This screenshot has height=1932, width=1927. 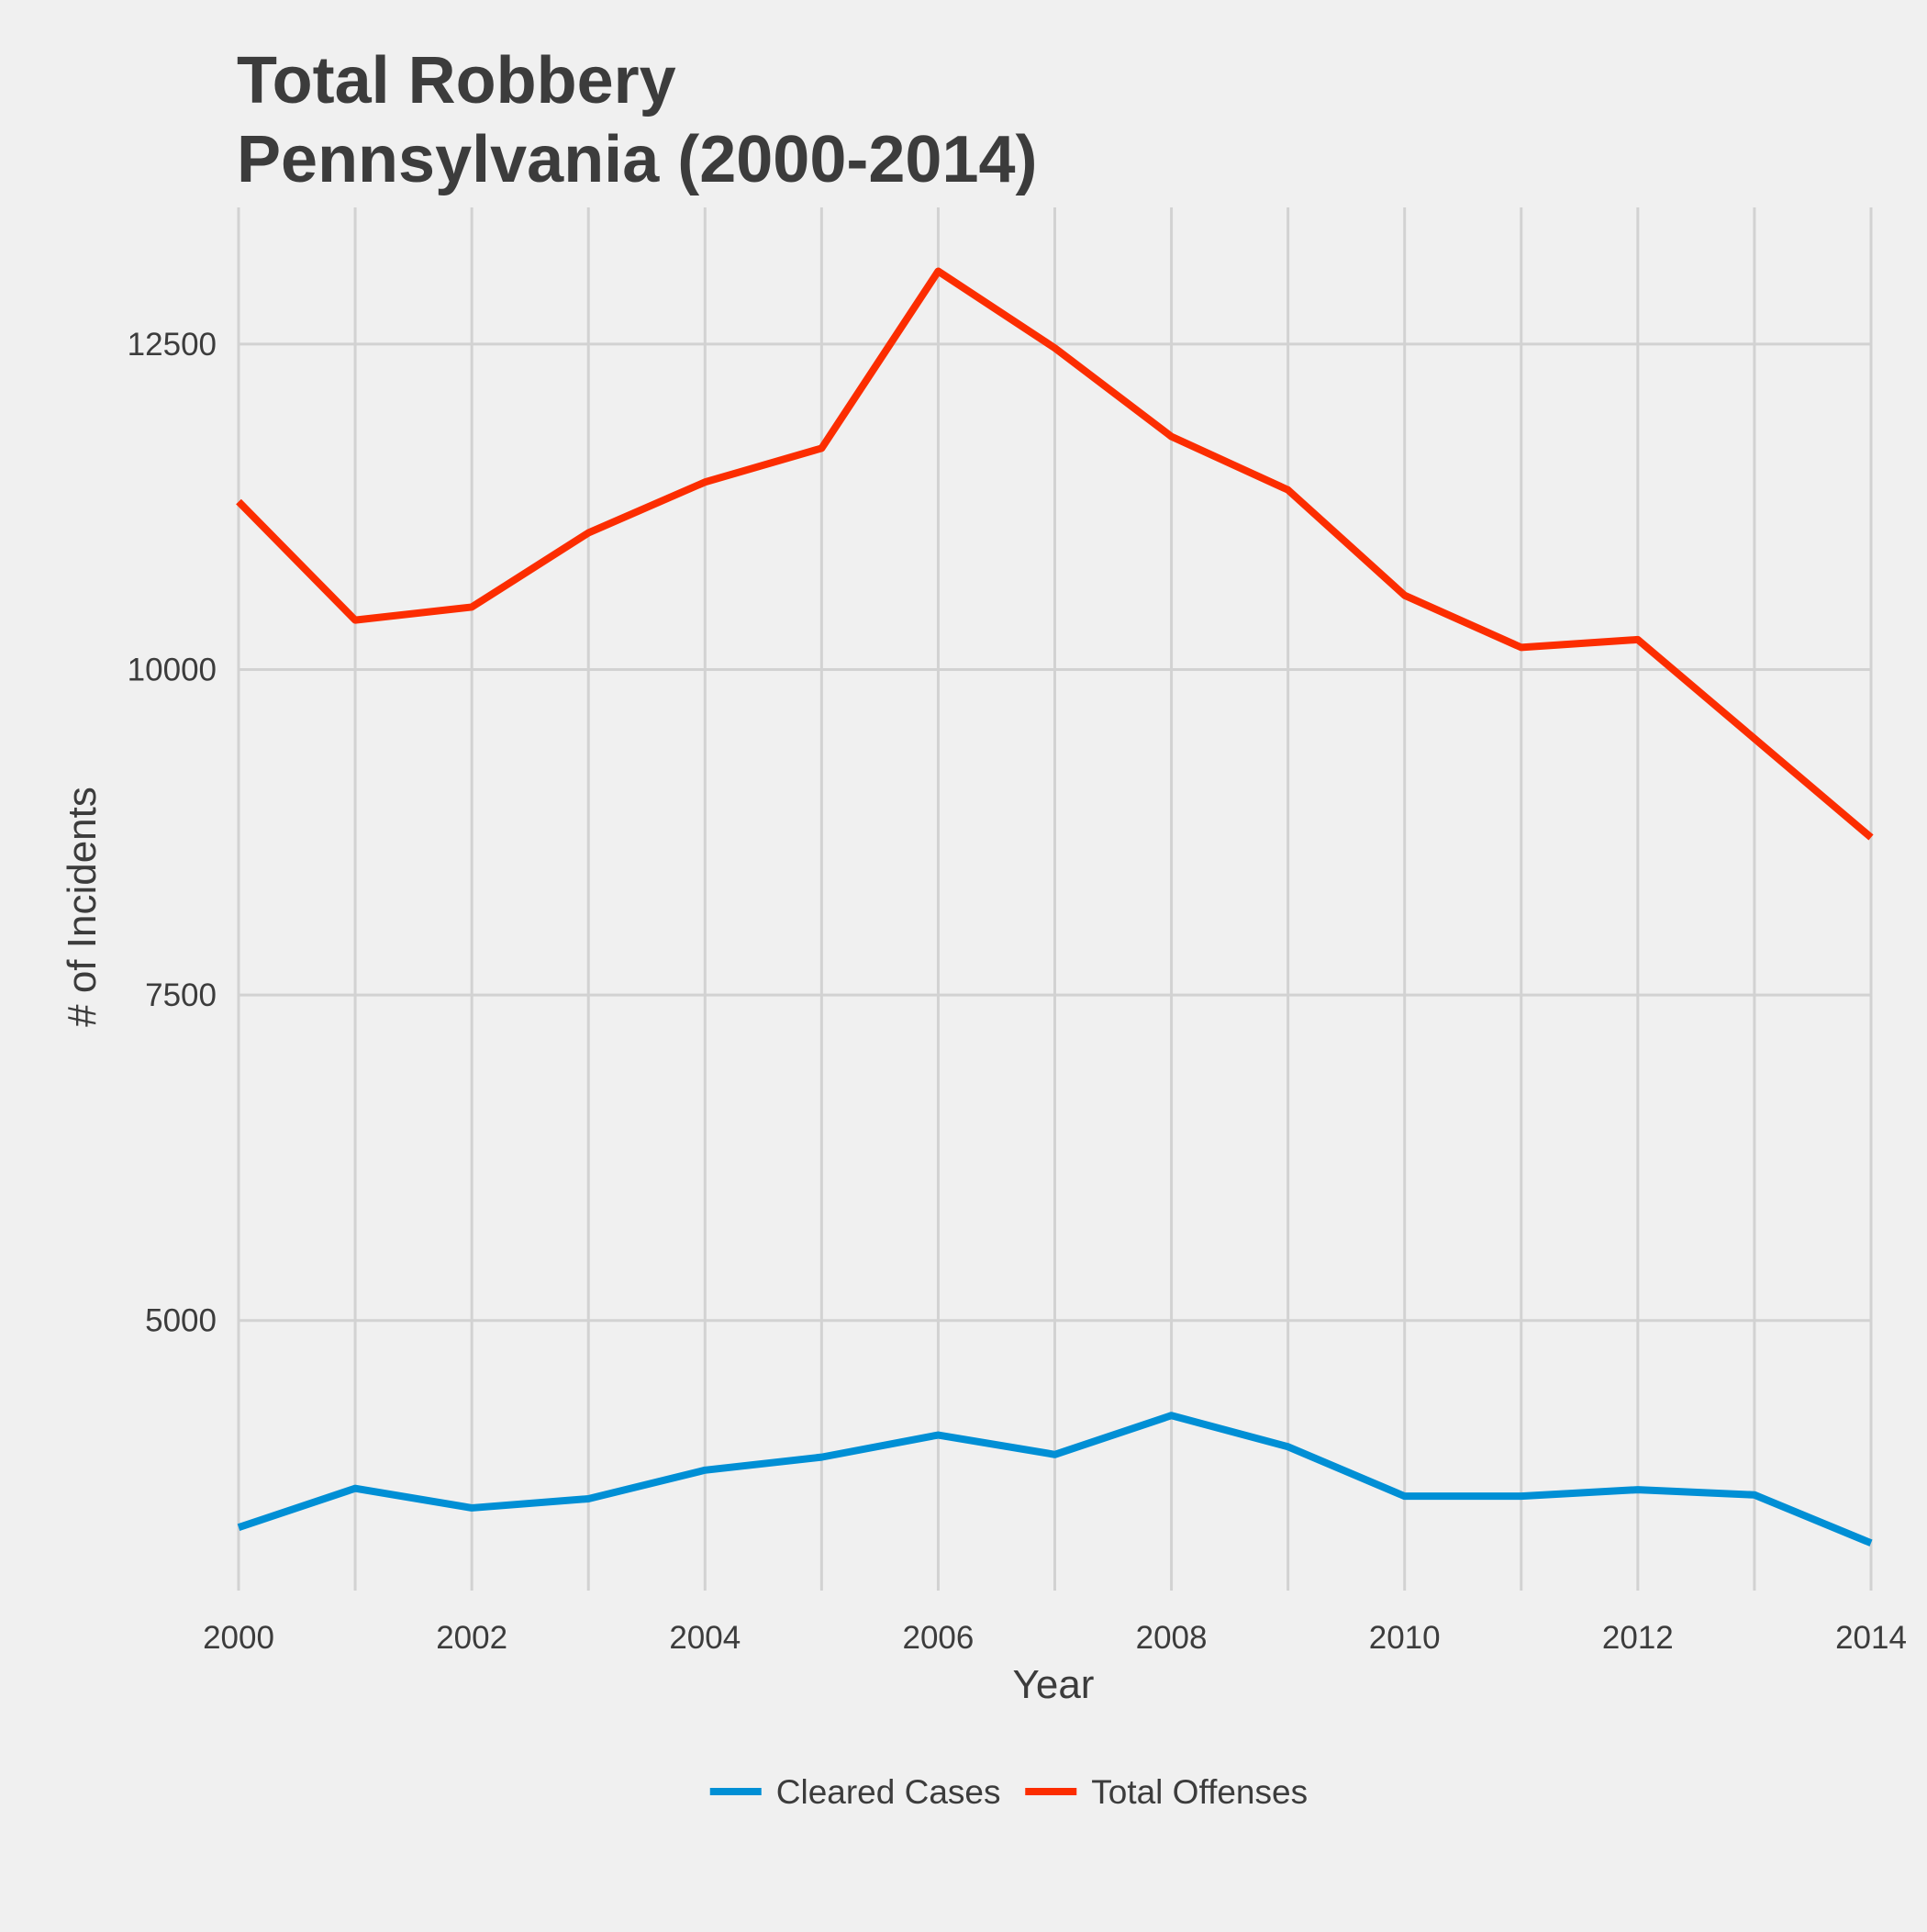 I want to click on chart-title-line-2: Pennsylvania (2000-2014), so click(x=637, y=159).